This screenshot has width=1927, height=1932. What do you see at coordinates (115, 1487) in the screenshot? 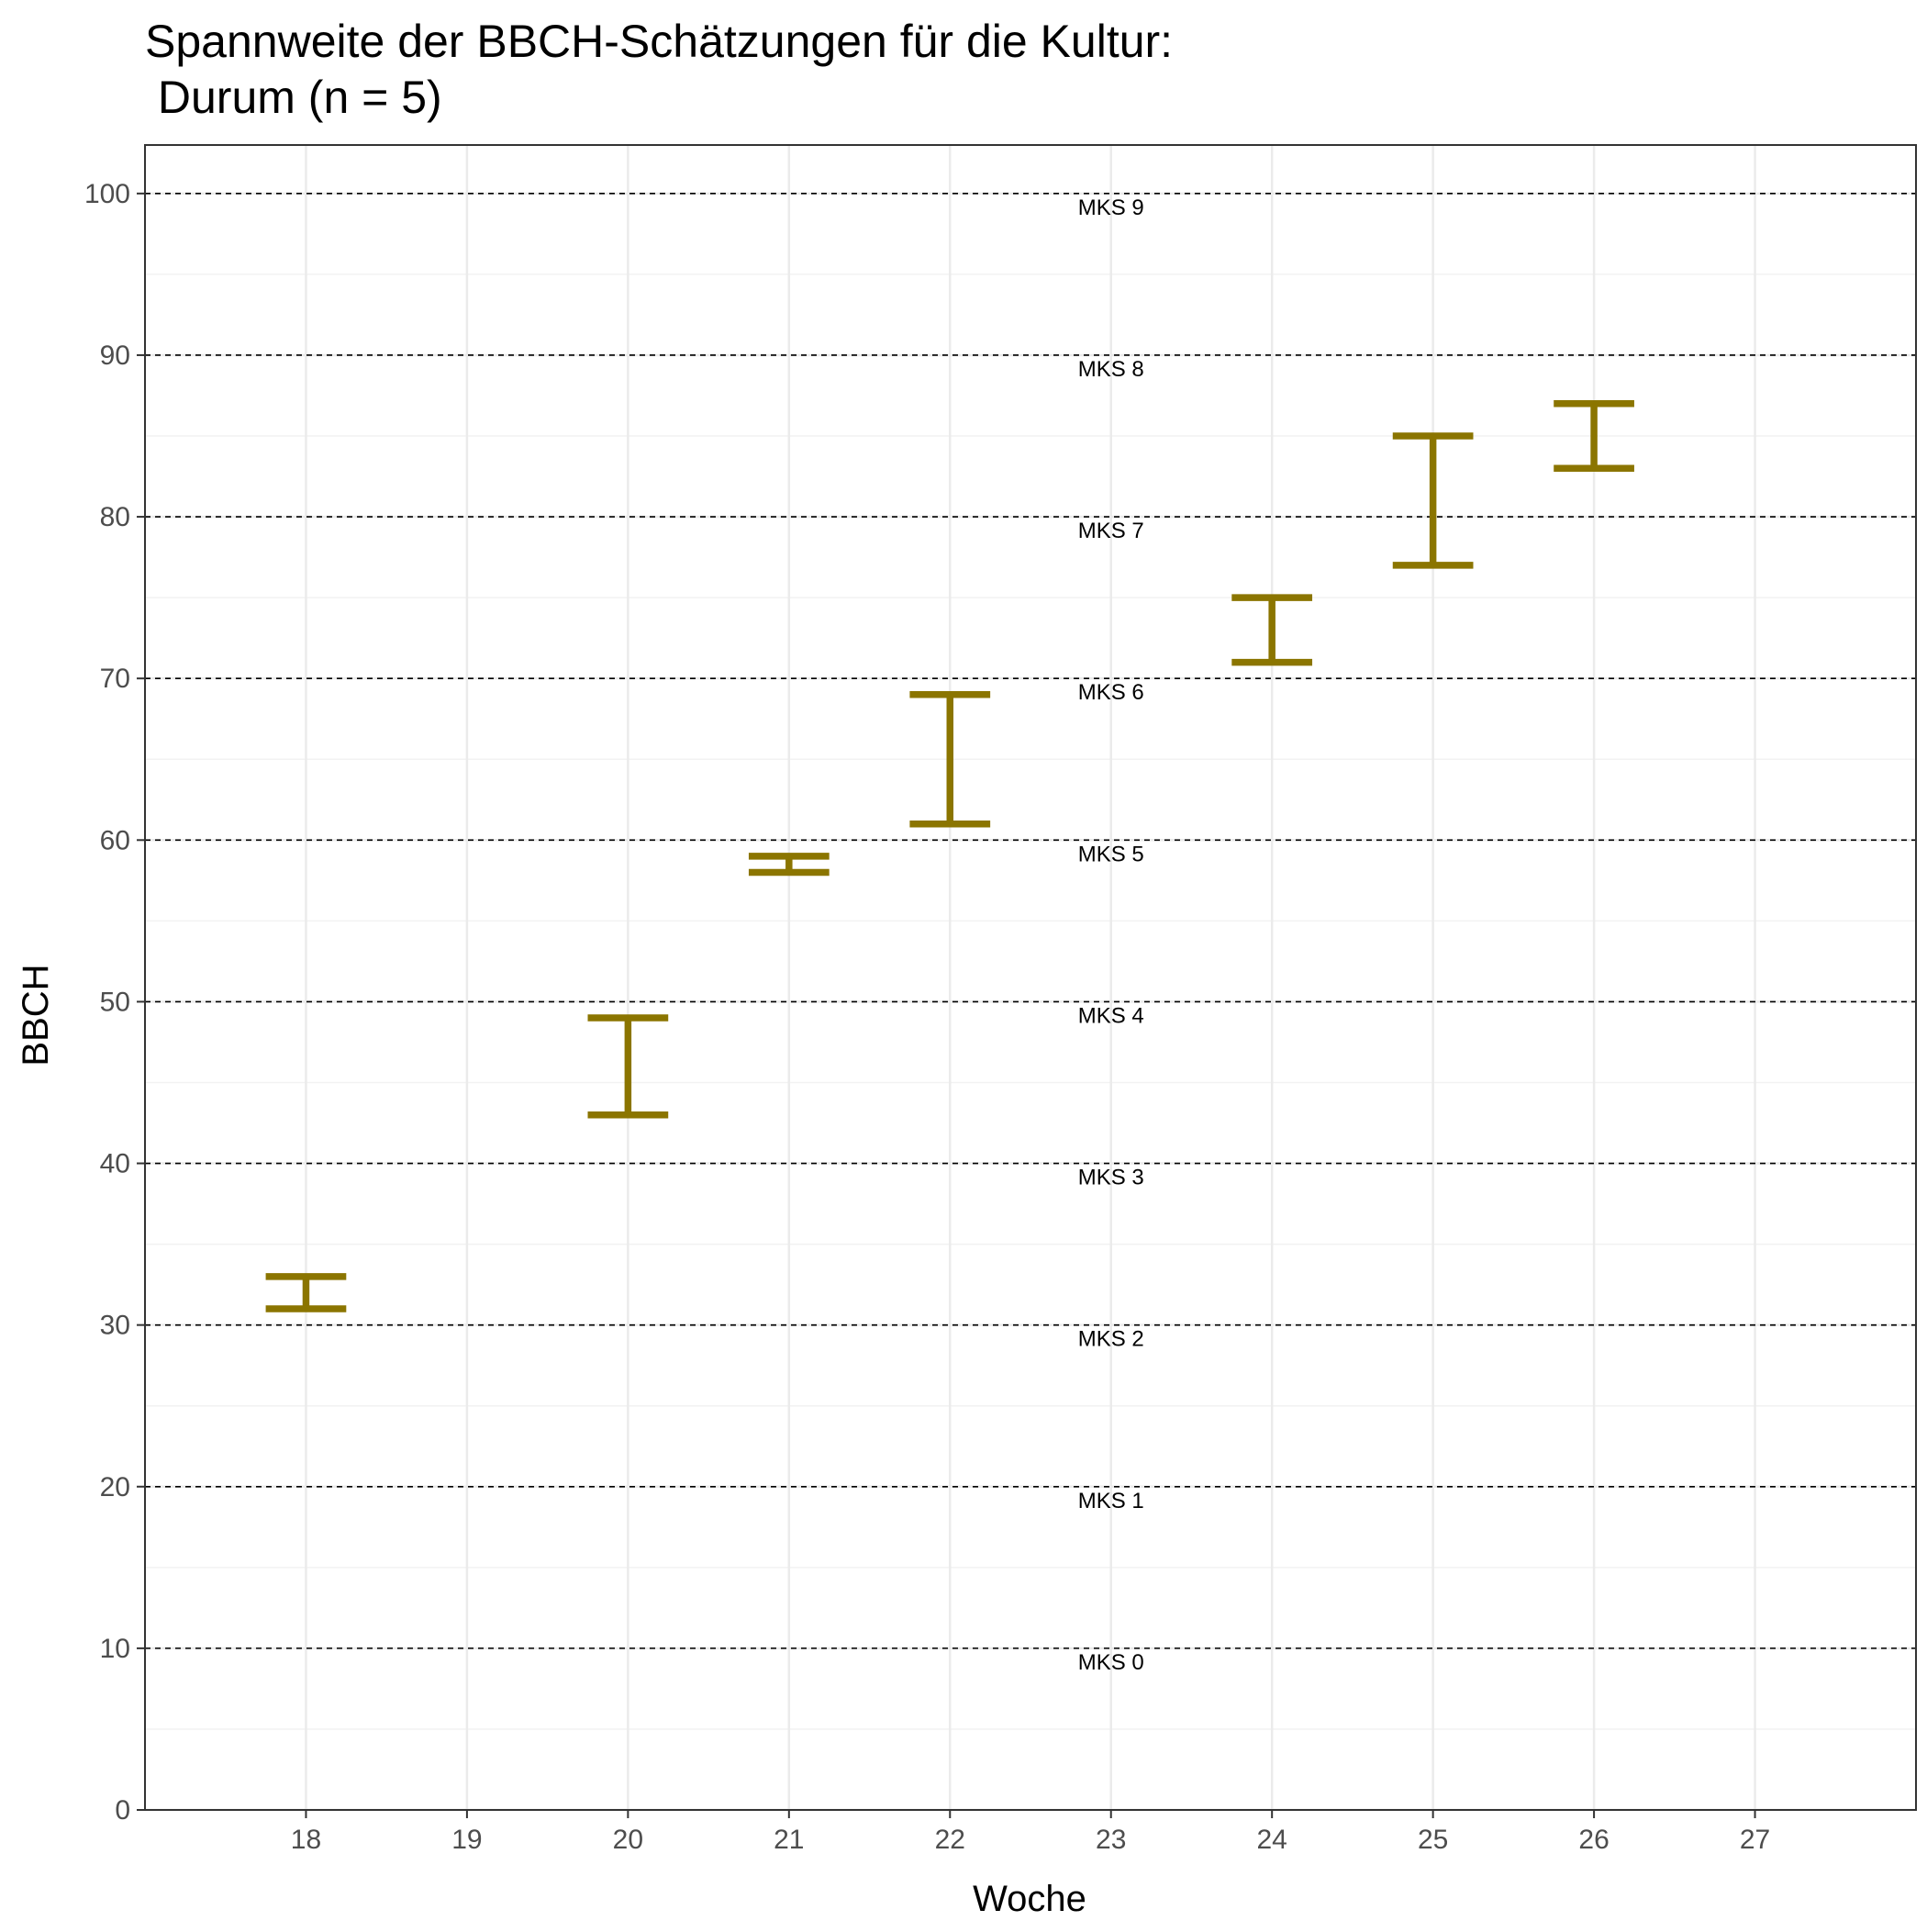
I see `y-tick-label: 20` at bounding box center [115, 1487].